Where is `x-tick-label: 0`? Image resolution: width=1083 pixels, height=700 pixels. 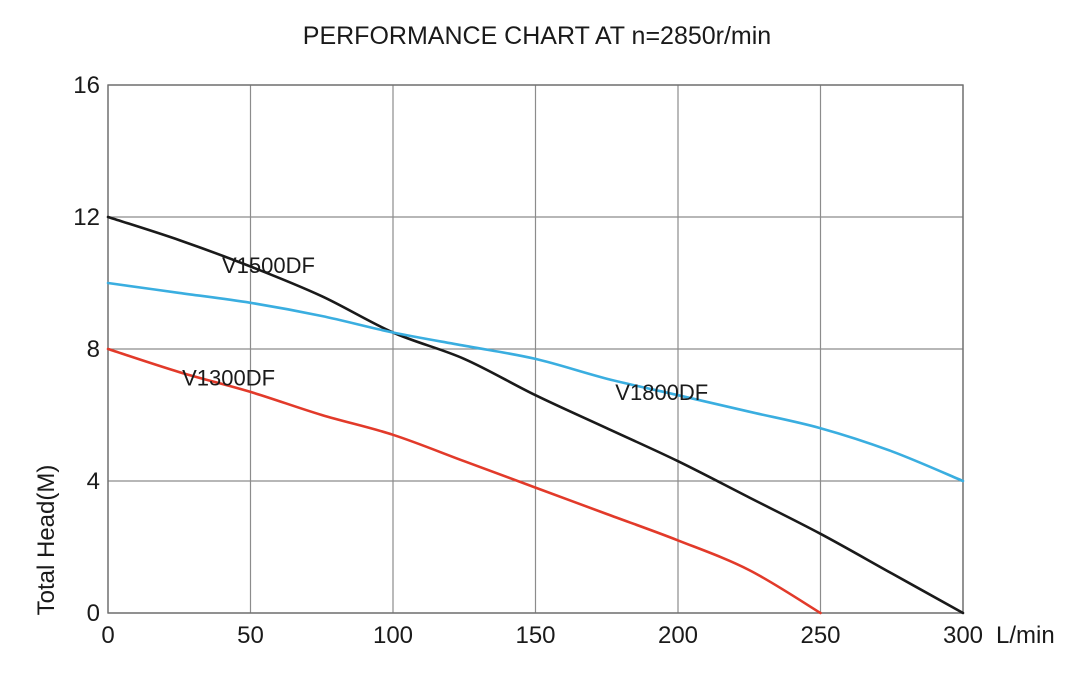 x-tick-label: 0 is located at coordinates (107, 635).